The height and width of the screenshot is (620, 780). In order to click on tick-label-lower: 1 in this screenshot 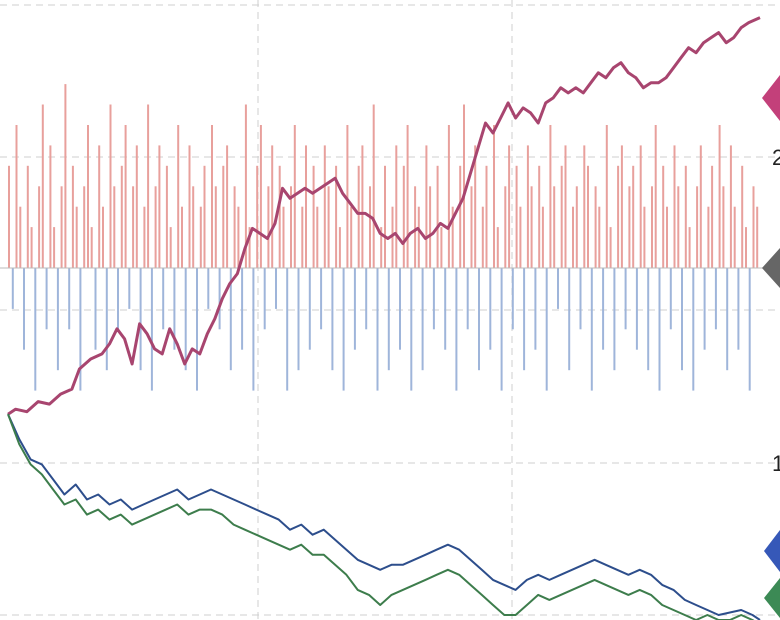, I will do `click(776, 463)`.